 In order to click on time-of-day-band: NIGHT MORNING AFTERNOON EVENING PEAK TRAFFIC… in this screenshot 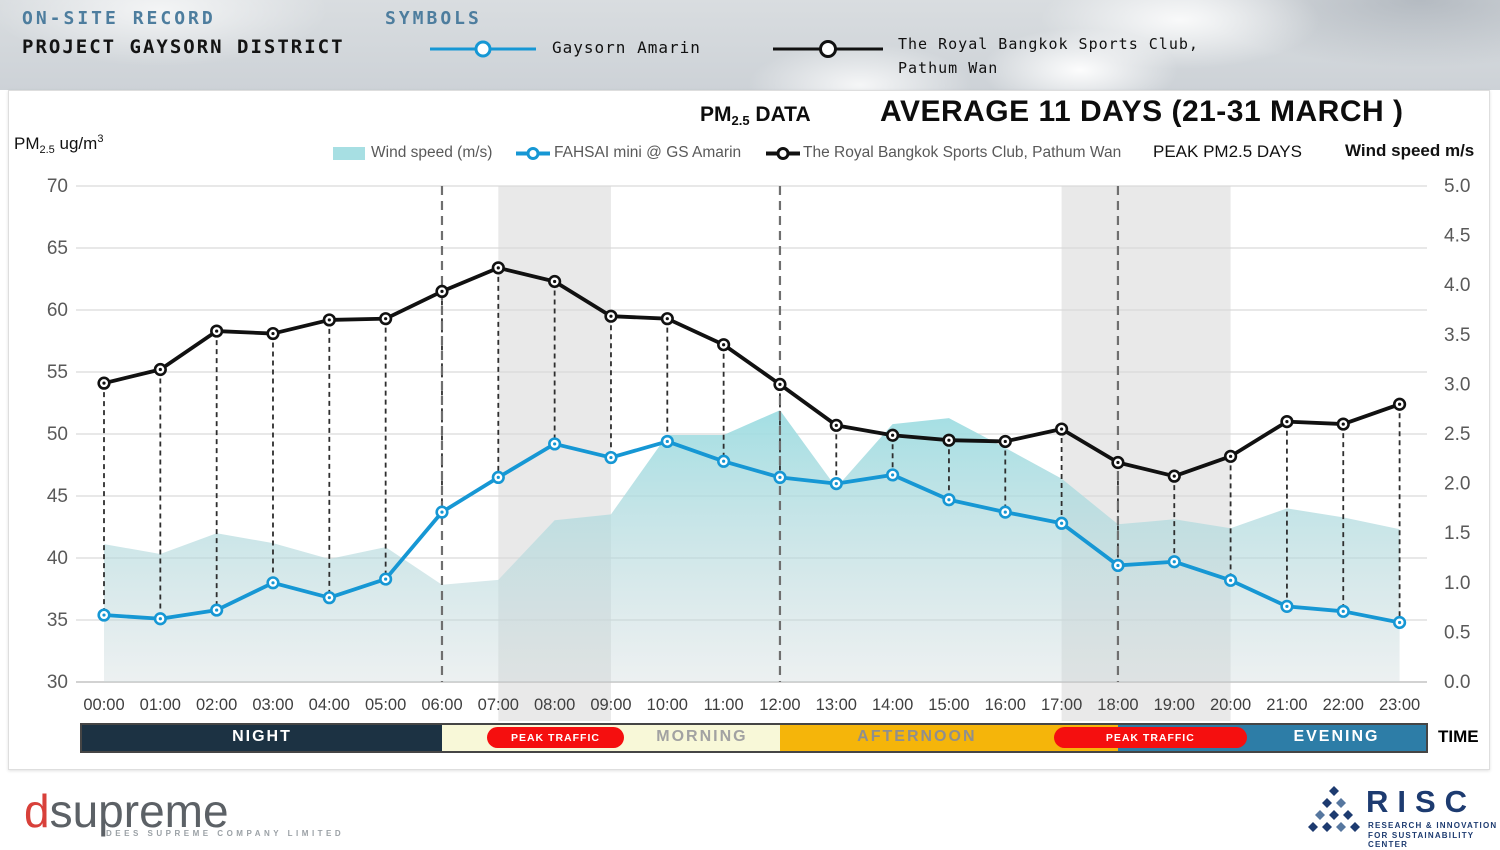, I will do `click(754, 738)`.